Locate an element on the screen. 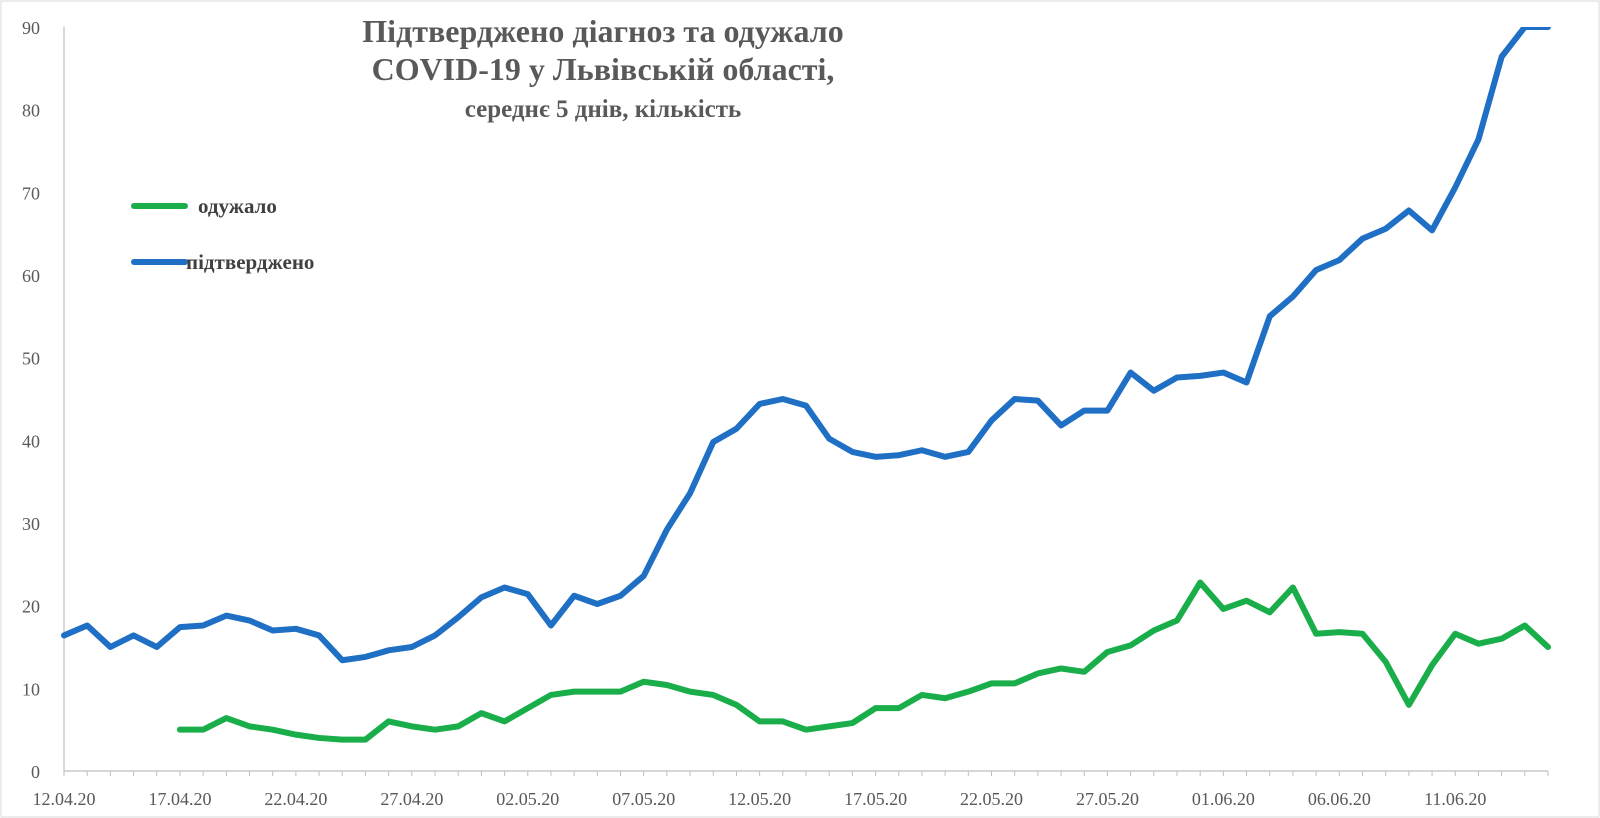 This screenshot has height=818, width=1600. x-tick-label: 17.05.20 is located at coordinates (875, 799).